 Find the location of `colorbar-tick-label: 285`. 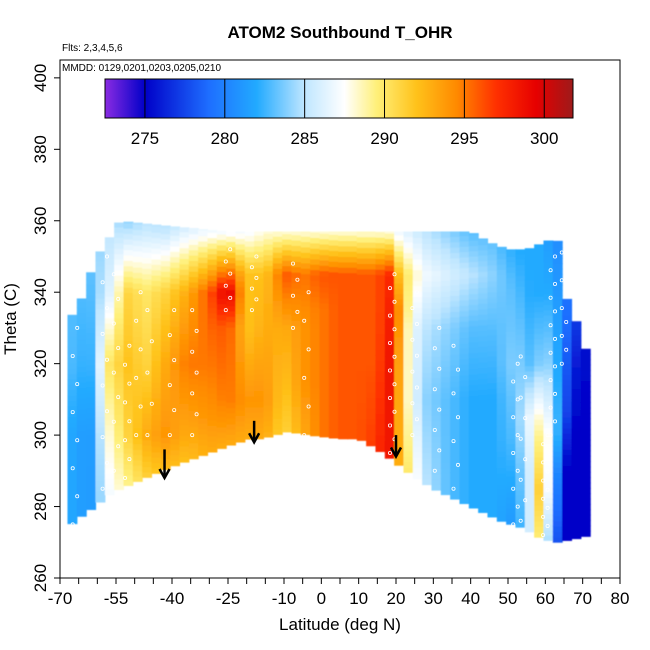

colorbar-tick-label: 285 is located at coordinates (304, 138).